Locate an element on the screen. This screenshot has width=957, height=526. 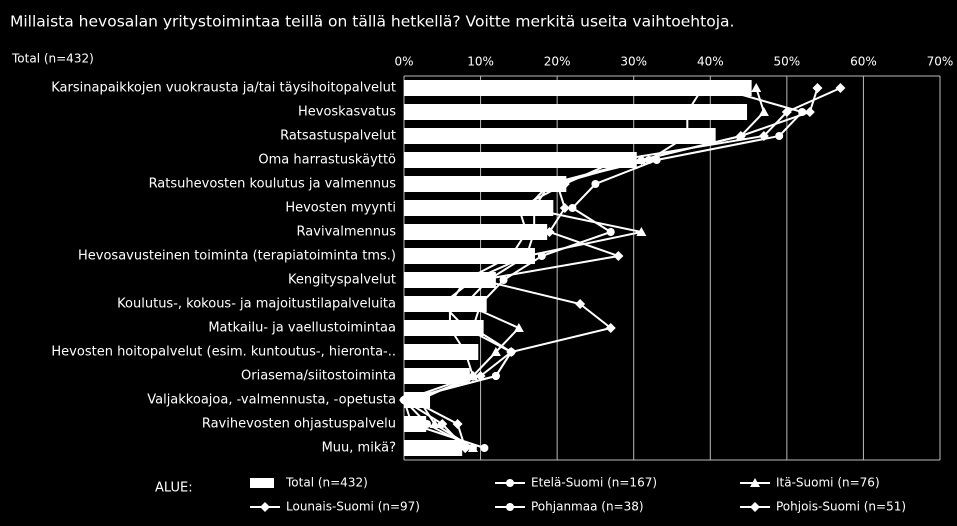
x-tick-label: 20% is located at coordinates (557, 62).